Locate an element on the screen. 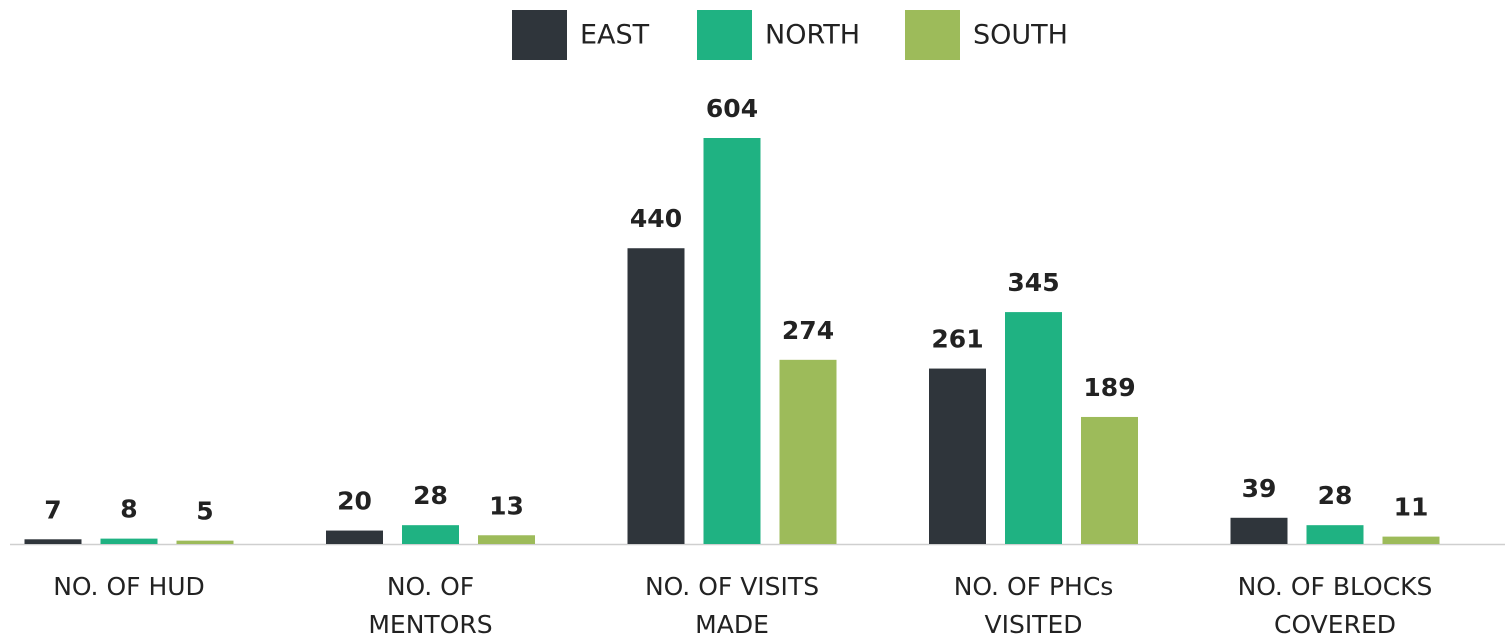 The height and width of the screenshot is (639, 1510). value-label: 604 is located at coordinates (732, 108).